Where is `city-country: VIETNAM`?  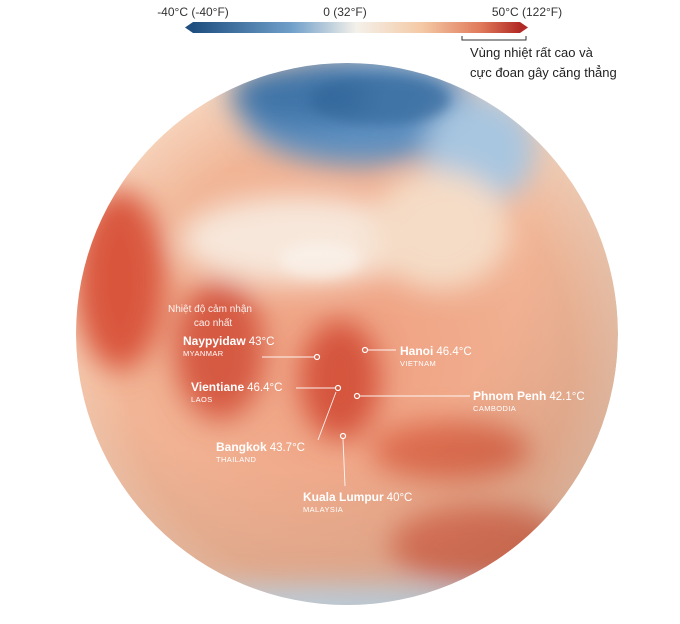
city-country: VIETNAM is located at coordinates (418, 363).